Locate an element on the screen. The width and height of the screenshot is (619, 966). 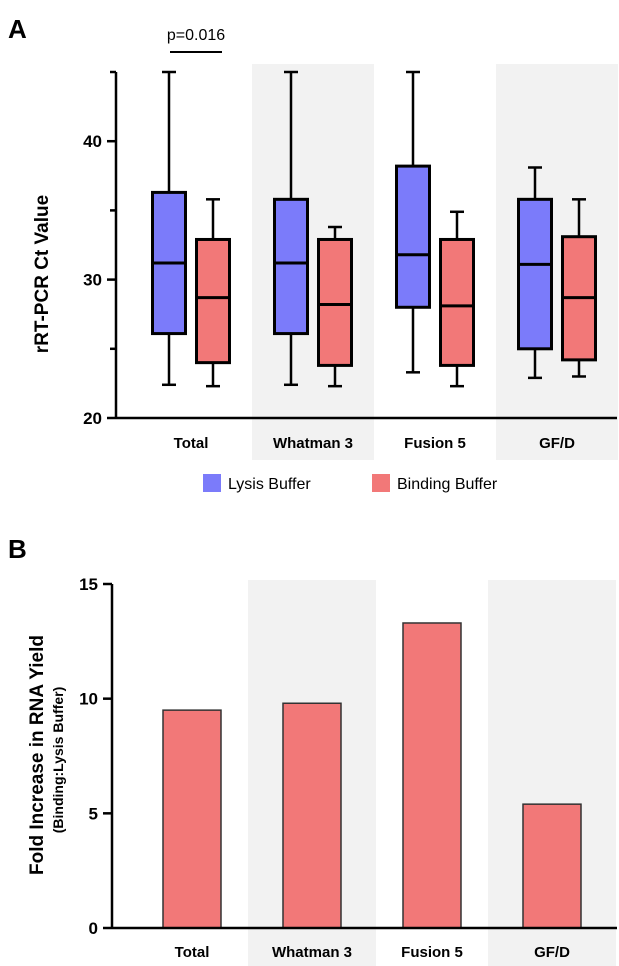
legend-swatch-binding is located at coordinates (381, 483).